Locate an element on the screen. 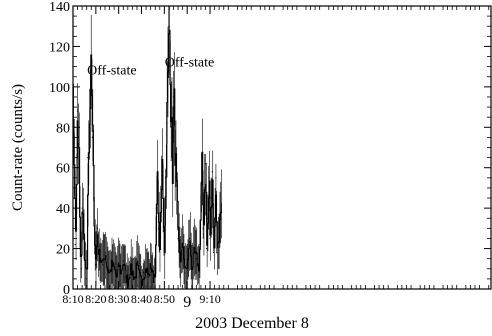 The height and width of the screenshot is (336, 492). y-tick-label: 40 is located at coordinates (63, 209).